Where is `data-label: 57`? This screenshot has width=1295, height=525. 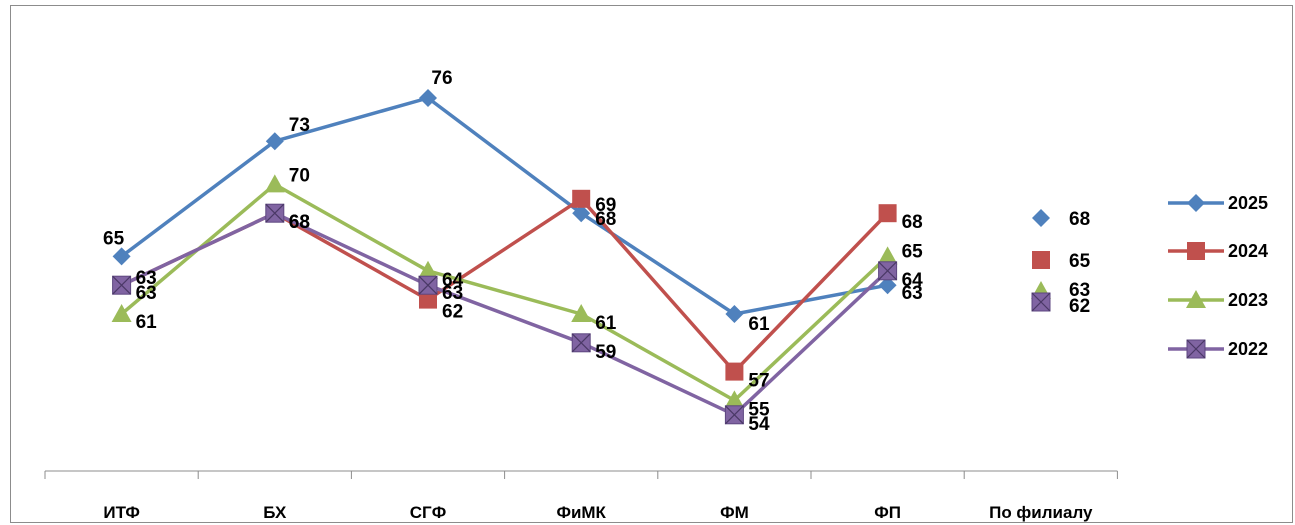
data-label: 57 is located at coordinates (758, 381).